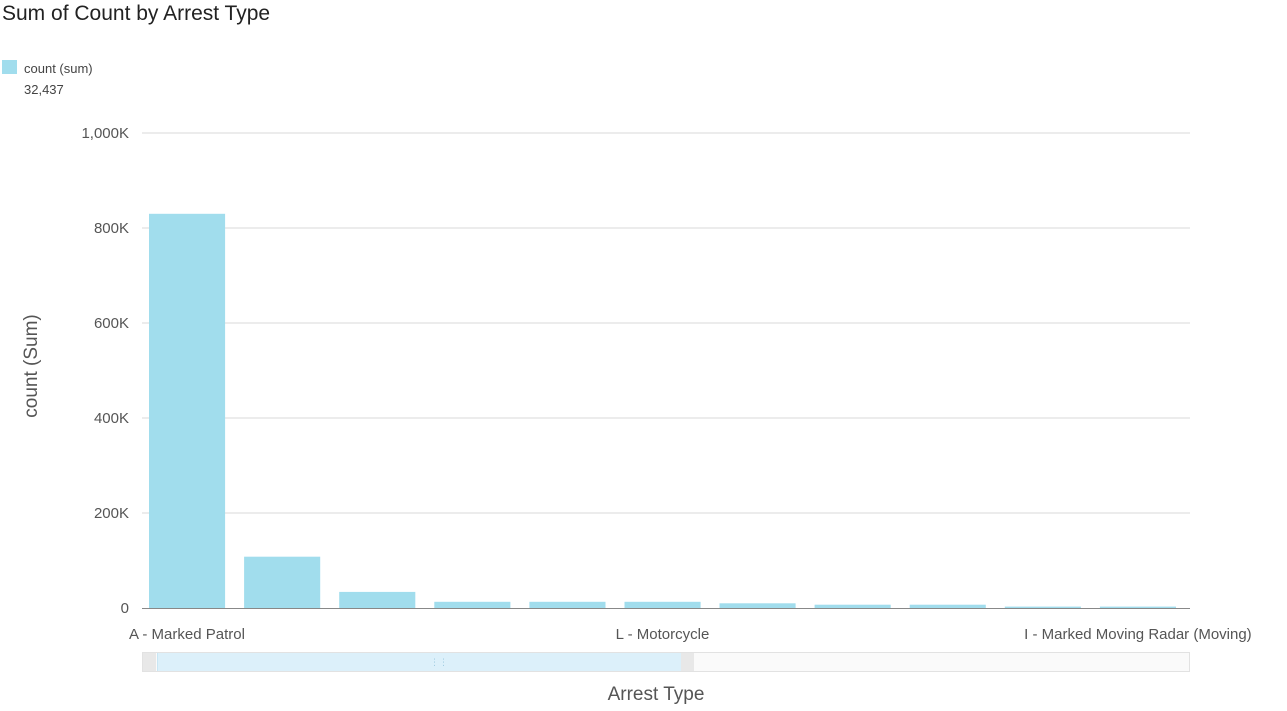 The width and height of the screenshot is (1287, 711). I want to click on range-scroller: ⋮⋮, so click(666, 662).